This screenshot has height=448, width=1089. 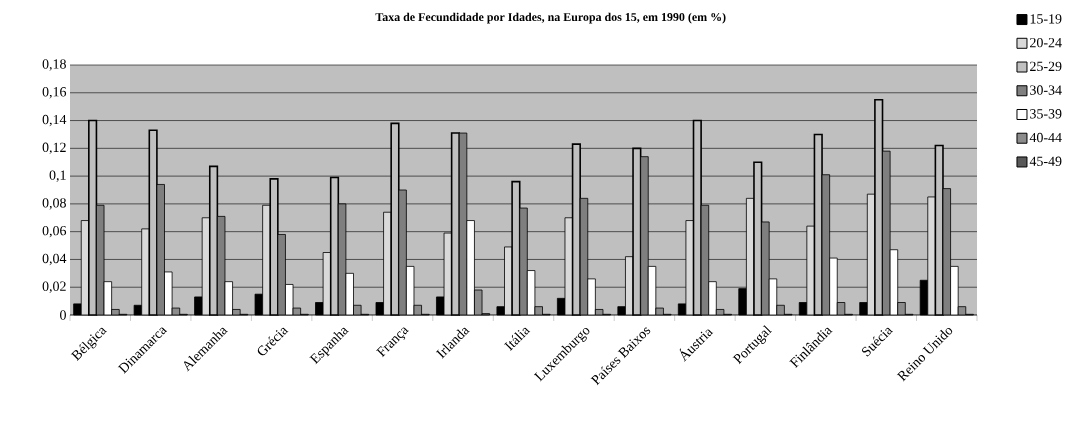 I want to click on y-tick-label: 0,16, so click(x=54, y=93).